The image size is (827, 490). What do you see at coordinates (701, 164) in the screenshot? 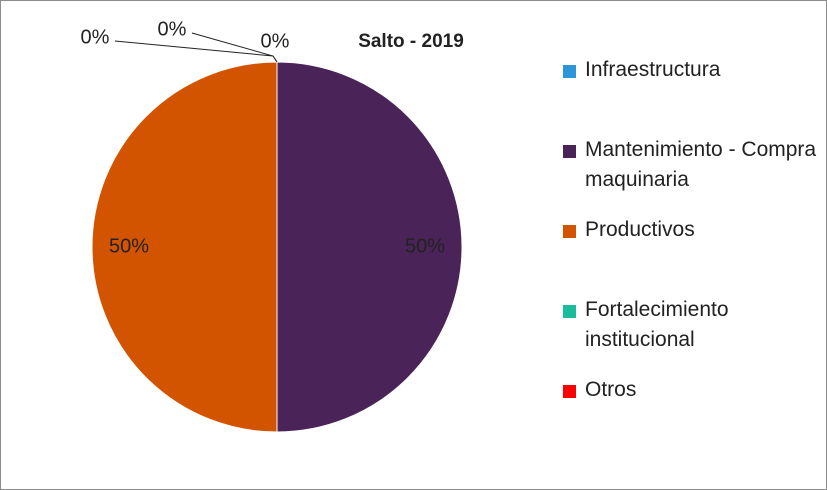
I see `legend-label: Mantenimiento - Compra maquinaria` at bounding box center [701, 164].